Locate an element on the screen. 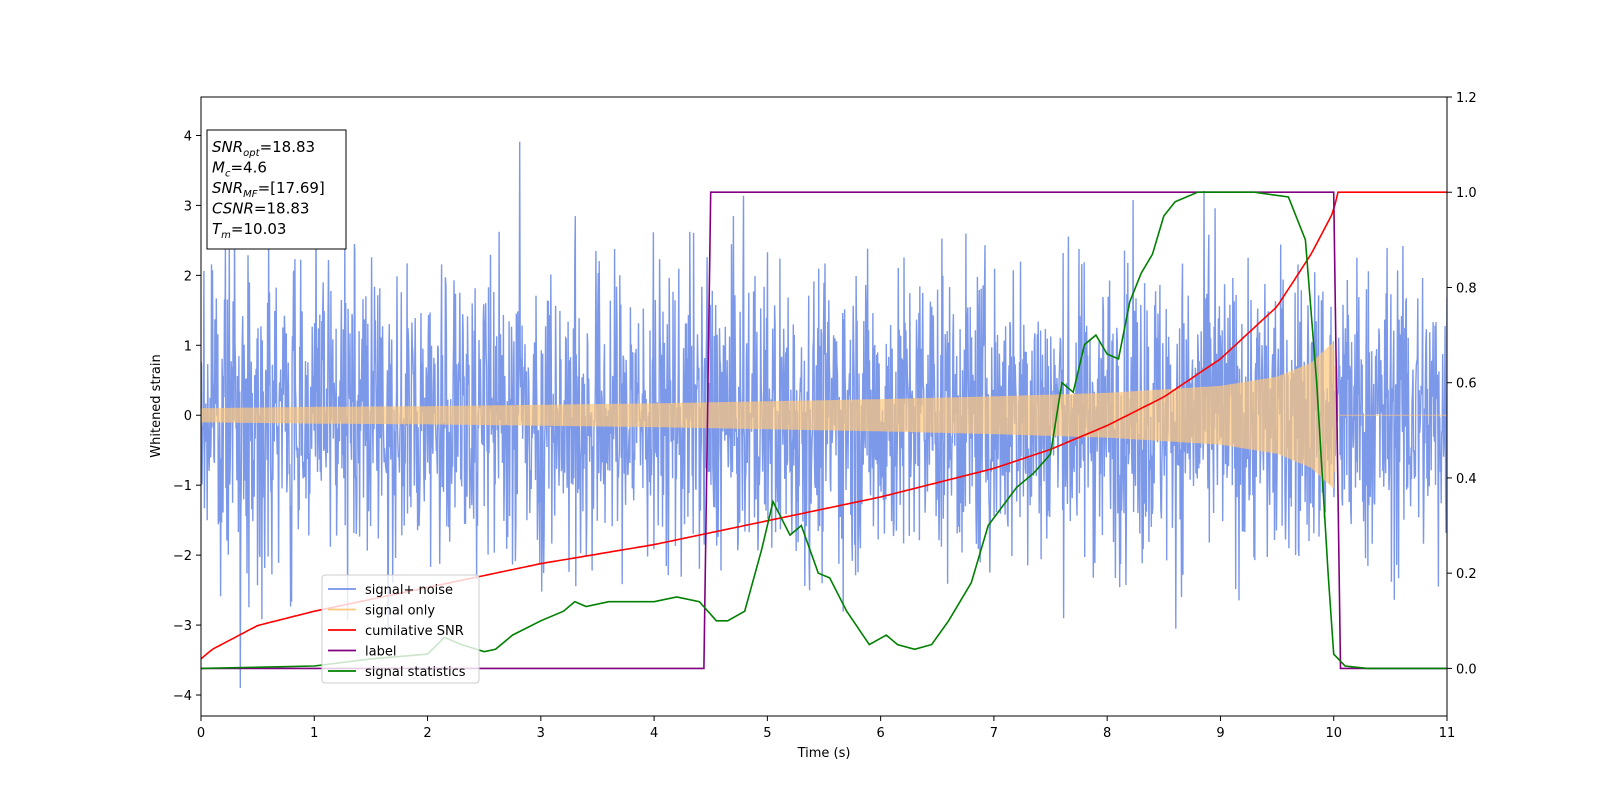 Image resolution: width=1600 pixels, height=804 pixels. annotation-line: Tm=10.03 is located at coordinates (249, 230).